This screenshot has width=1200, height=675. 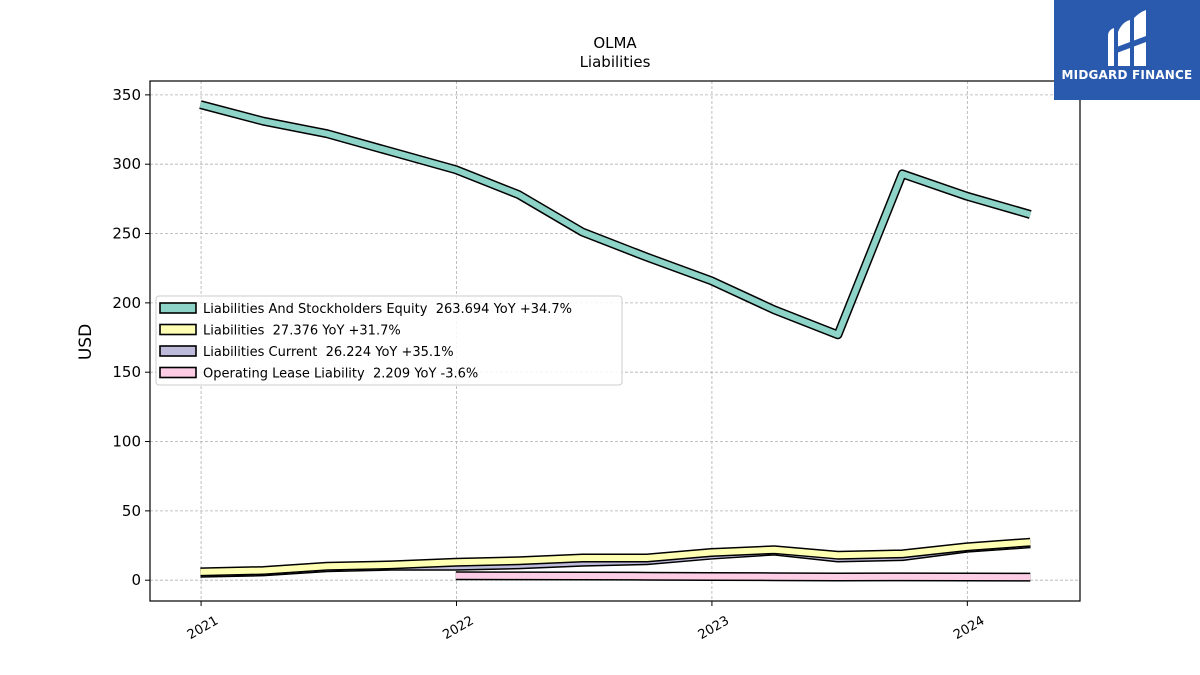 I want to click on x-tick-label: 2023, so click(x=714, y=628).